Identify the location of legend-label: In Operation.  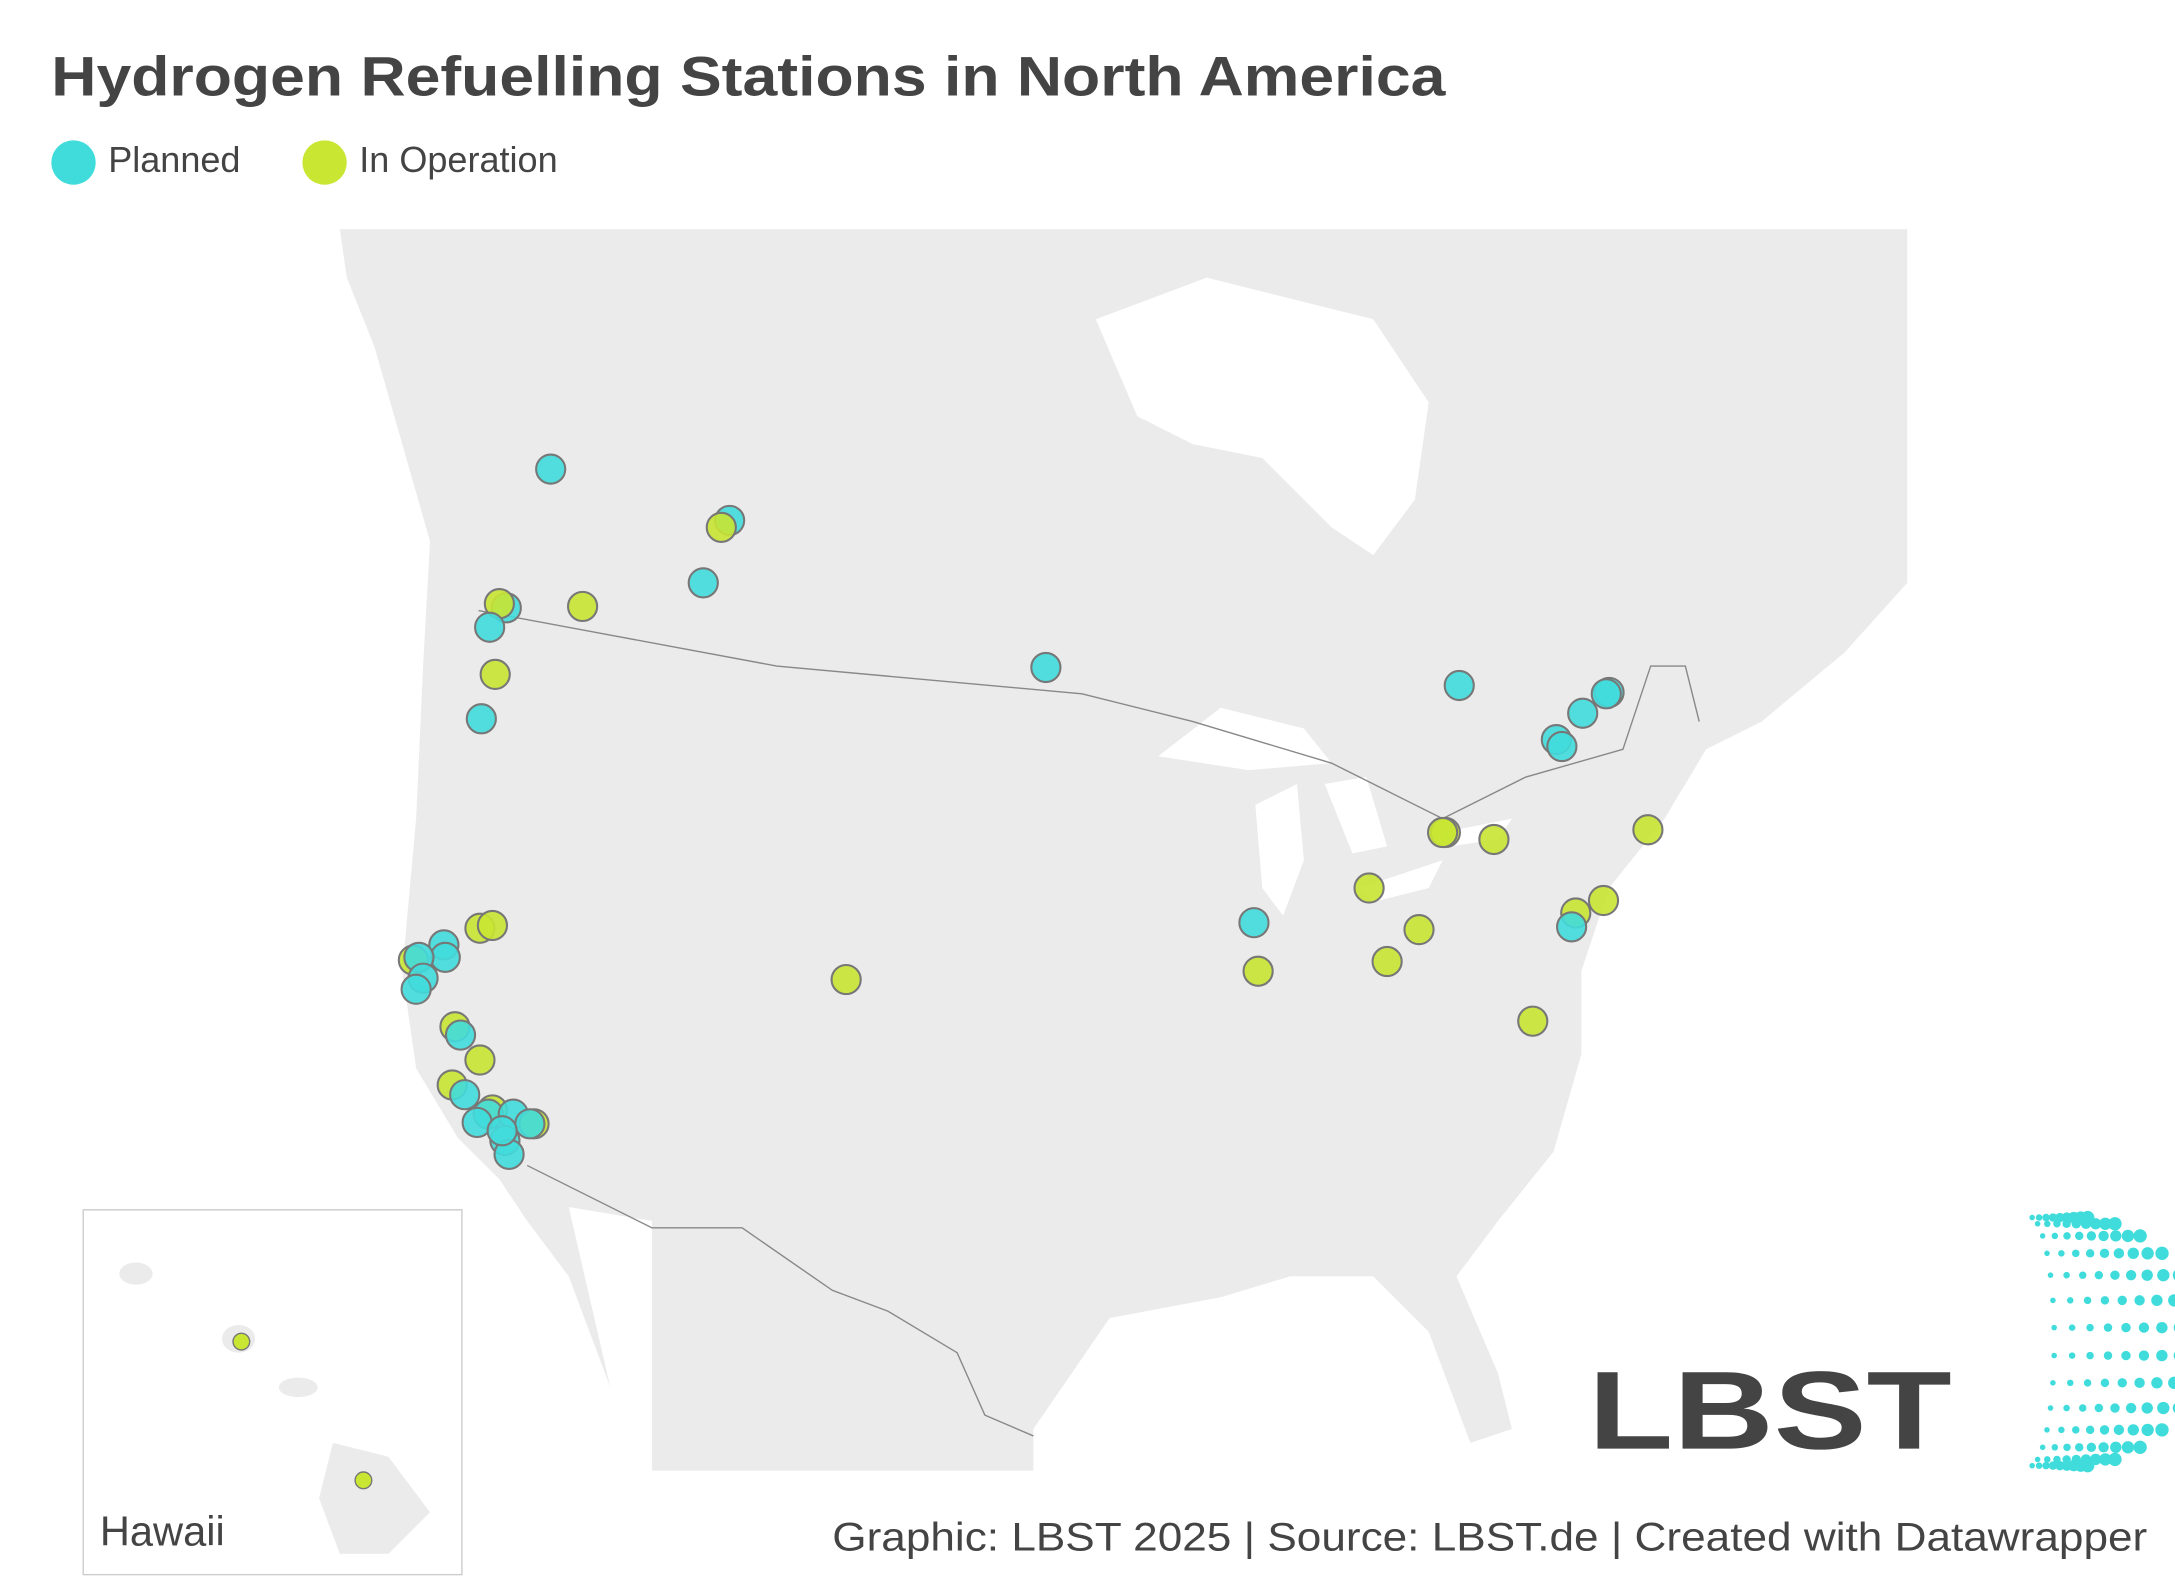
(458, 159).